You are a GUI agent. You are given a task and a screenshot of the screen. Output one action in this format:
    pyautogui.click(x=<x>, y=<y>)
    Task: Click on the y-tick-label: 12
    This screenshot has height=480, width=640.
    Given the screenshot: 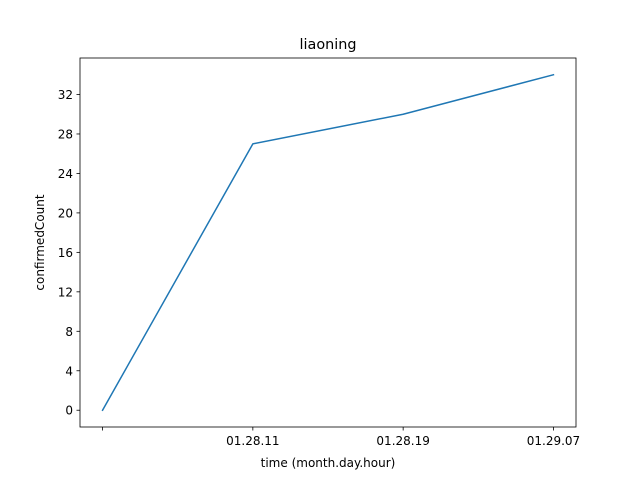 What is the action you would take?
    pyautogui.click(x=65, y=292)
    